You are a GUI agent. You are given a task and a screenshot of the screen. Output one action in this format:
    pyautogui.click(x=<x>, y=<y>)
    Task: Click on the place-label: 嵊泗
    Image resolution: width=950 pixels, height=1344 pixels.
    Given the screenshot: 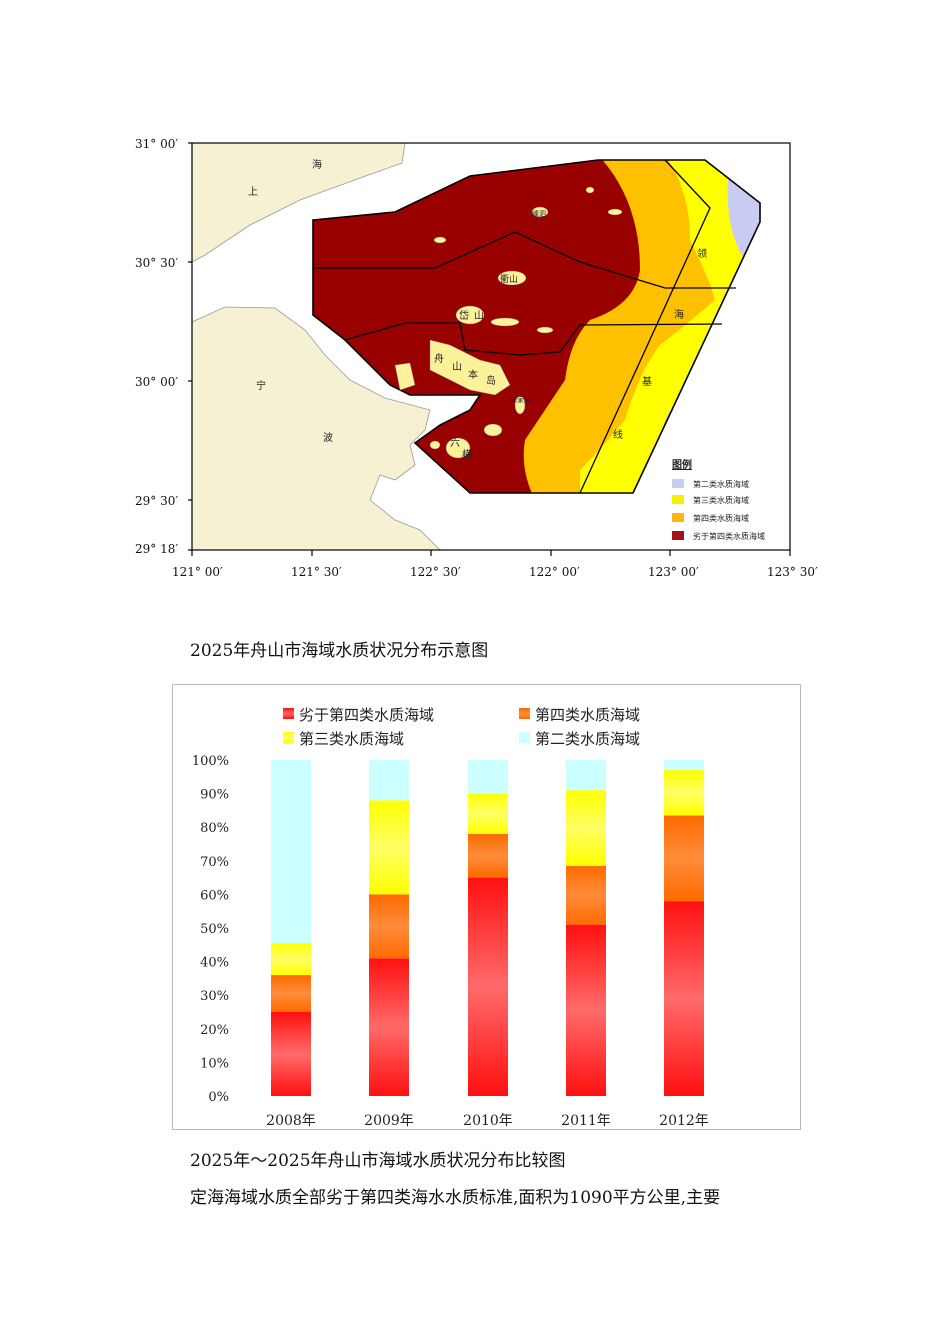 What is the action you would take?
    pyautogui.click(x=539, y=213)
    